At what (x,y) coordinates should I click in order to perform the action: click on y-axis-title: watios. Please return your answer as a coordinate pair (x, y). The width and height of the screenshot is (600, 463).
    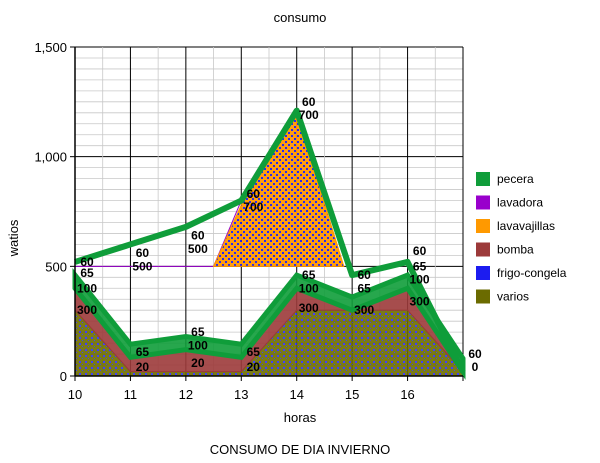
    Looking at the image, I should click on (13, 238).